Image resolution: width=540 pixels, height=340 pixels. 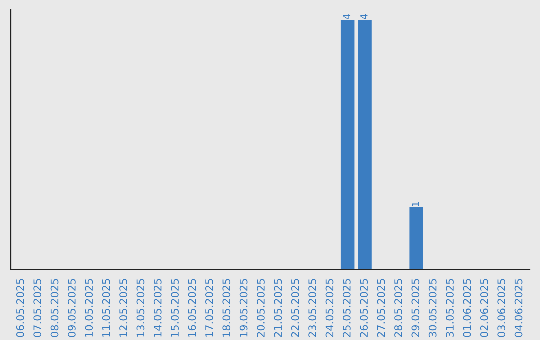 I want to click on x-tick-label: 27.05.2025, so click(x=381, y=308).